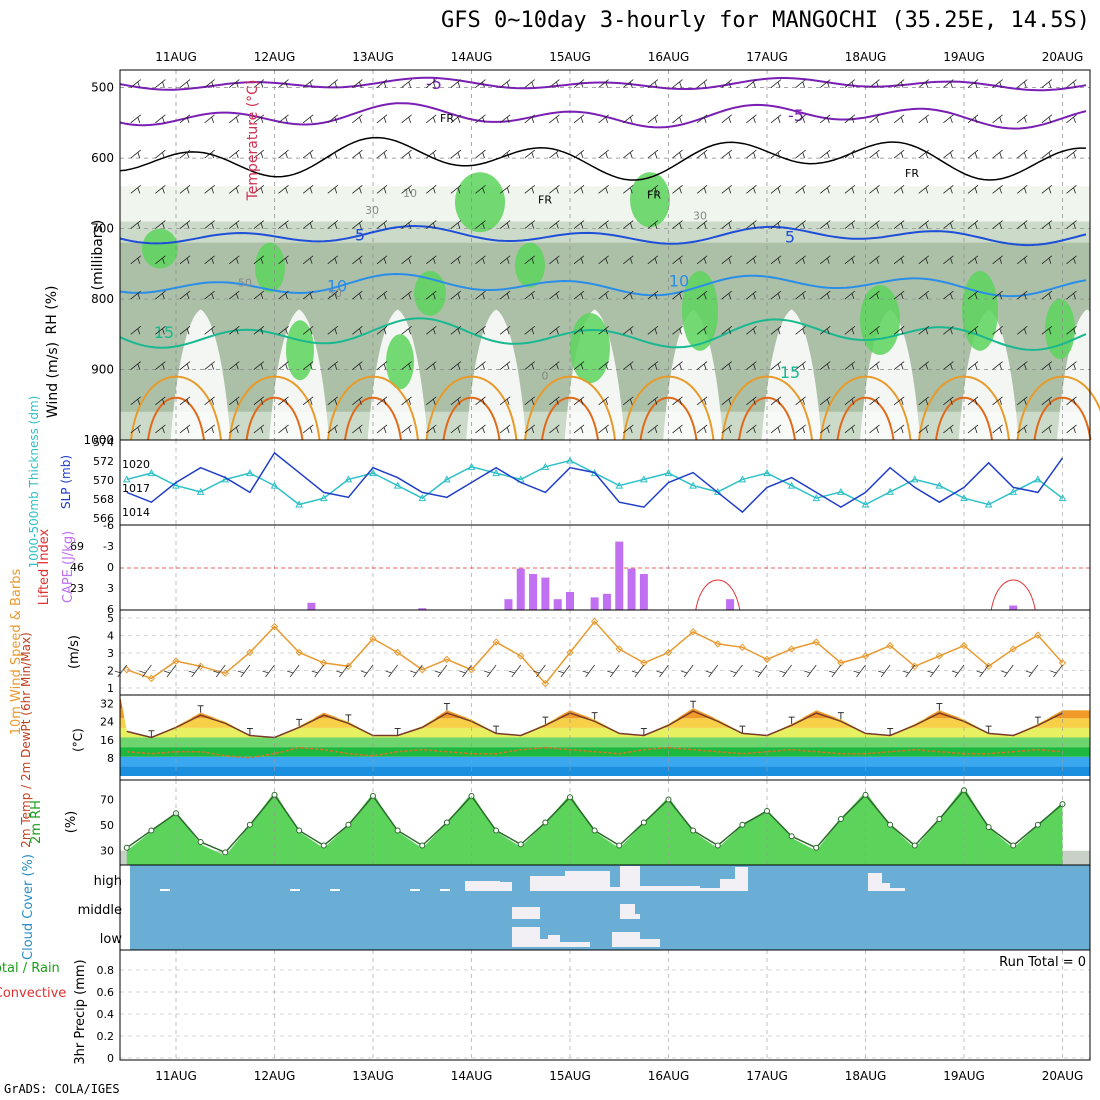 The width and height of the screenshot is (1100, 1100). What do you see at coordinates (1042, 962) in the screenshot?
I see `run-total-label: Run Total = 0` at bounding box center [1042, 962].